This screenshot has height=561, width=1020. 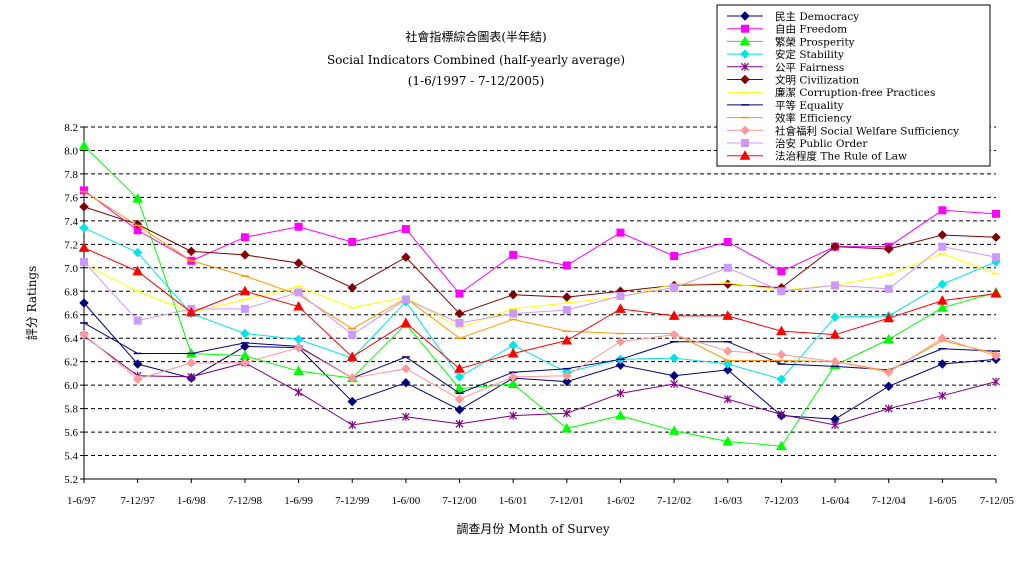 What do you see at coordinates (821, 143) in the screenshot?
I see `legend-label: 治安 Public Order` at bounding box center [821, 143].